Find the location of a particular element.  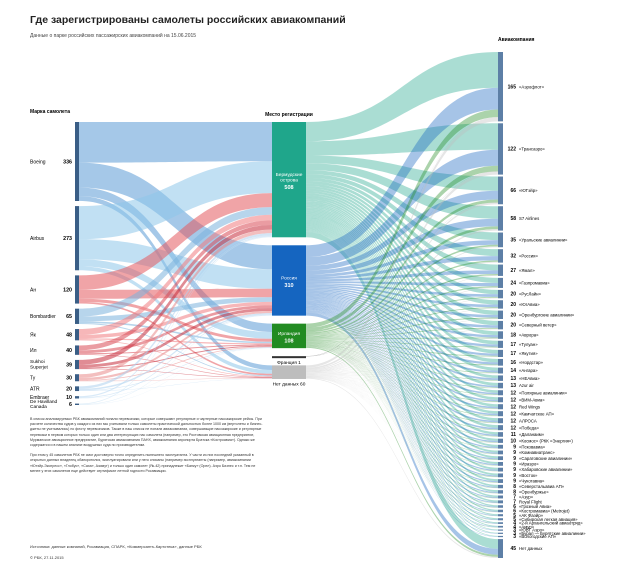

flow-ирландия-северстальавиа-ап is located at coordinates (402, 417).